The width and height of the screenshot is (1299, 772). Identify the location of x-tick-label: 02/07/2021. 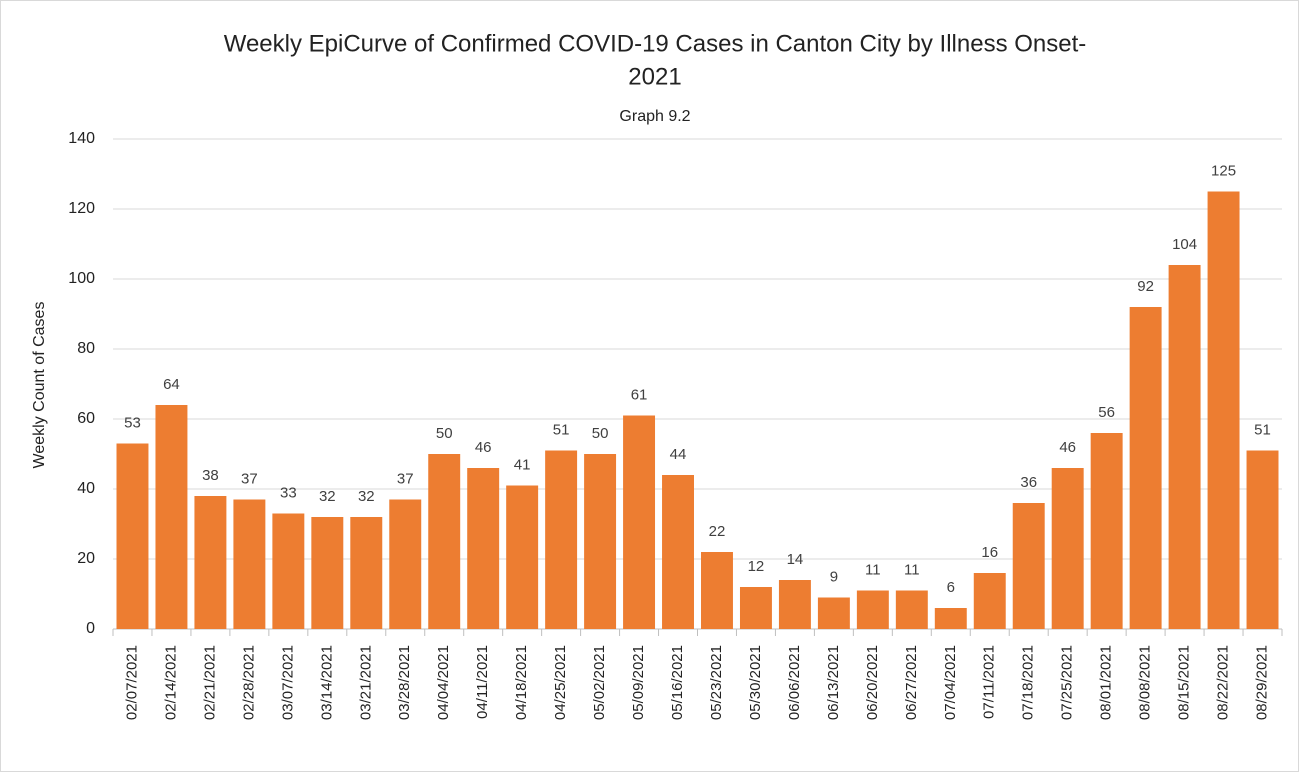
(131, 682).